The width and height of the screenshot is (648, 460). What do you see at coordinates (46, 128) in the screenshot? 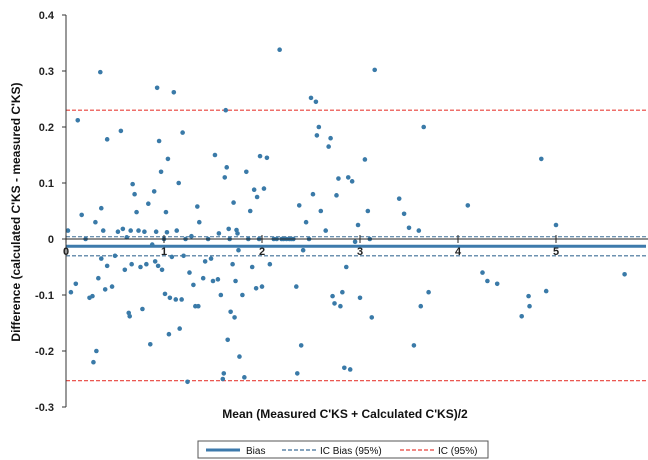
I see `y-tick-label: 0.2` at bounding box center [46, 128].